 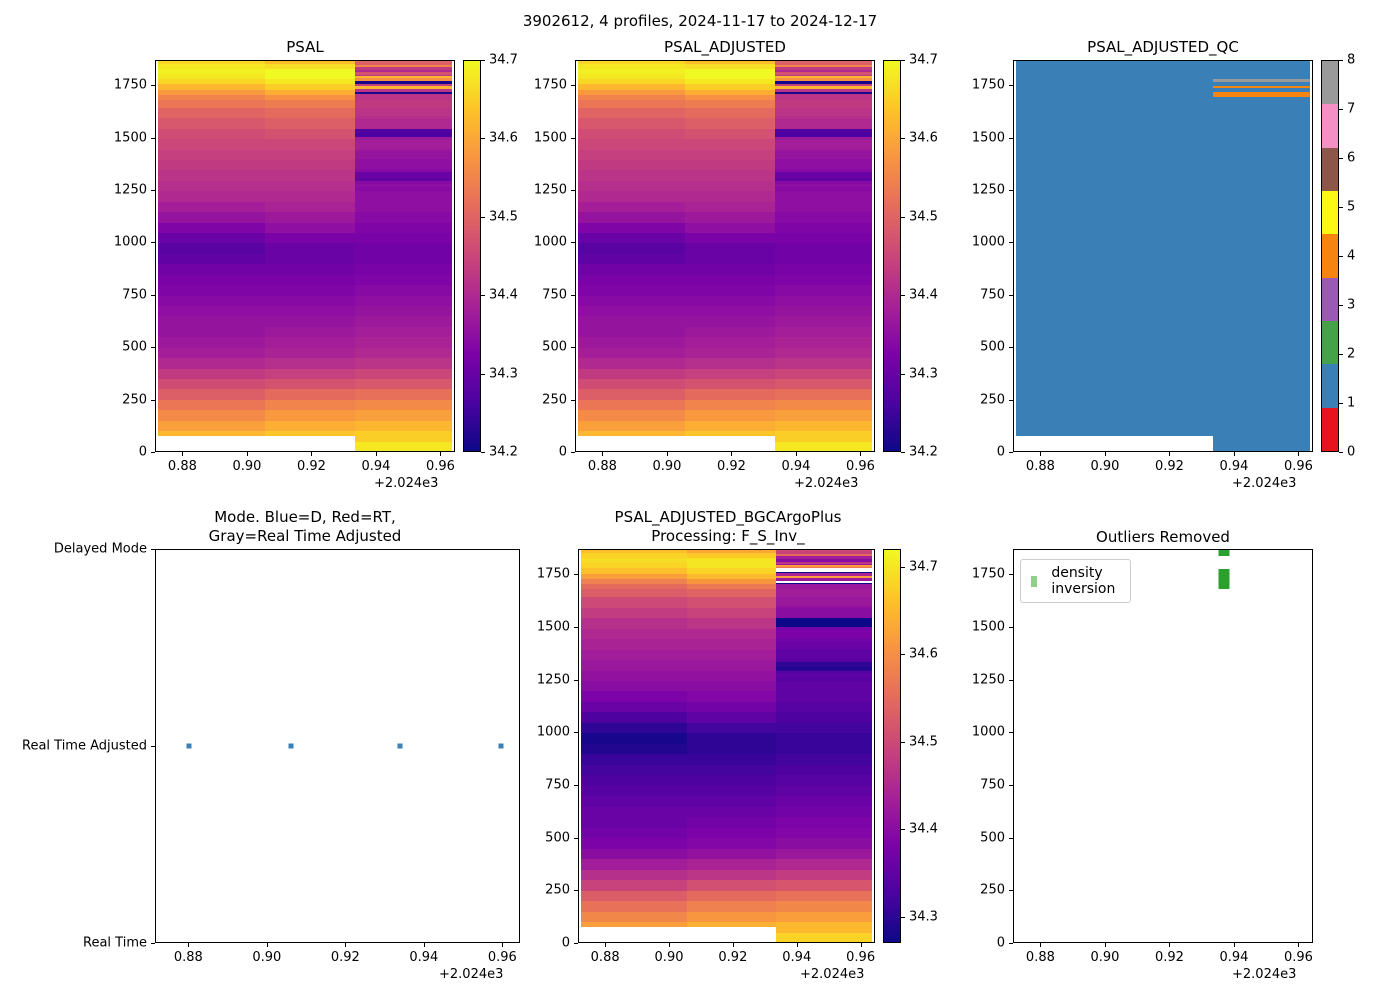 I want to click on panel-psal-adjusted-qc-colorbar, so click(x=1330, y=256).